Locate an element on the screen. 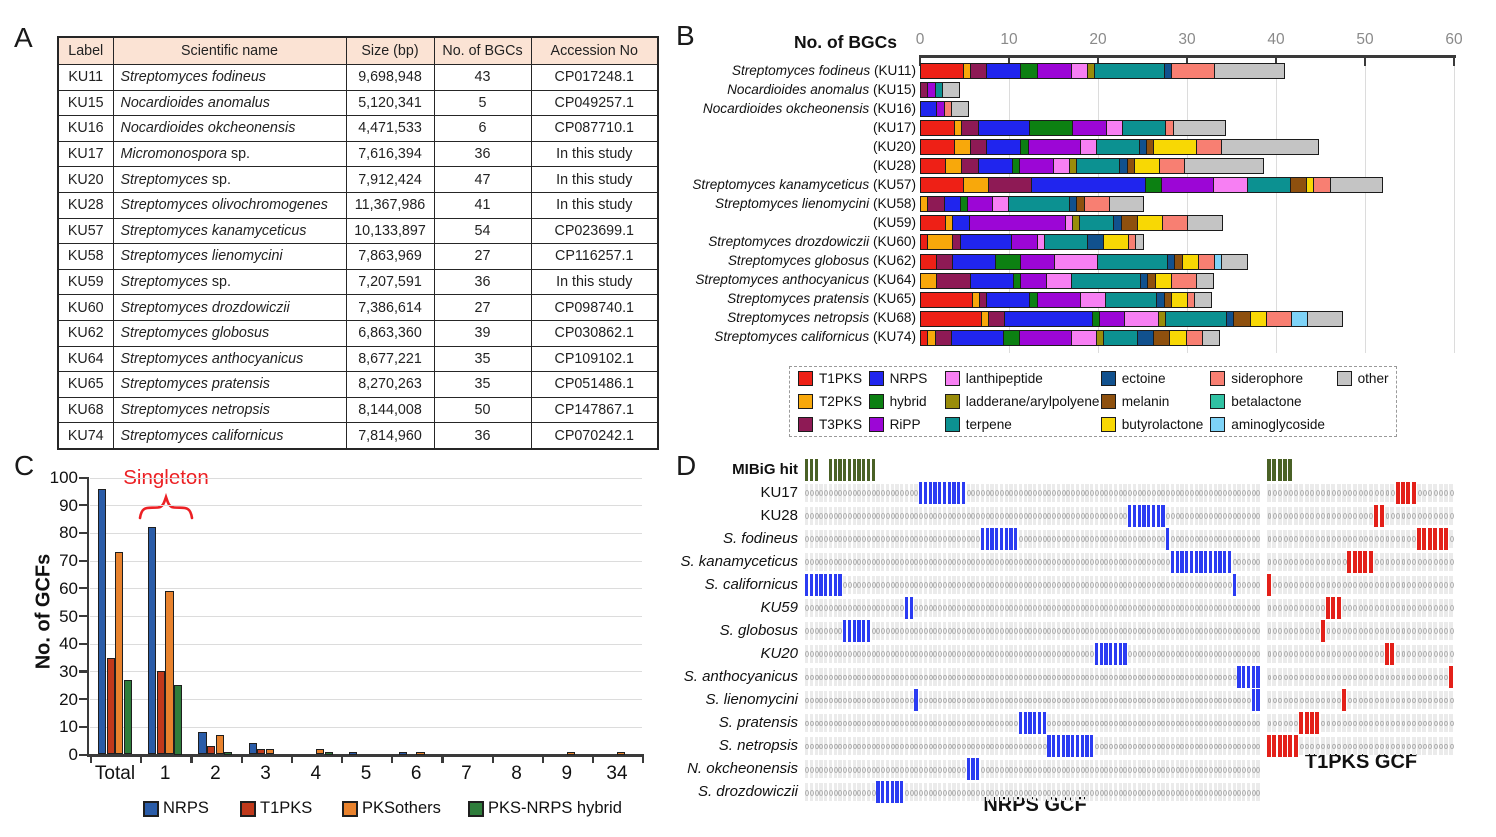  bar-segment-RiPP is located at coordinates (1054, 71).